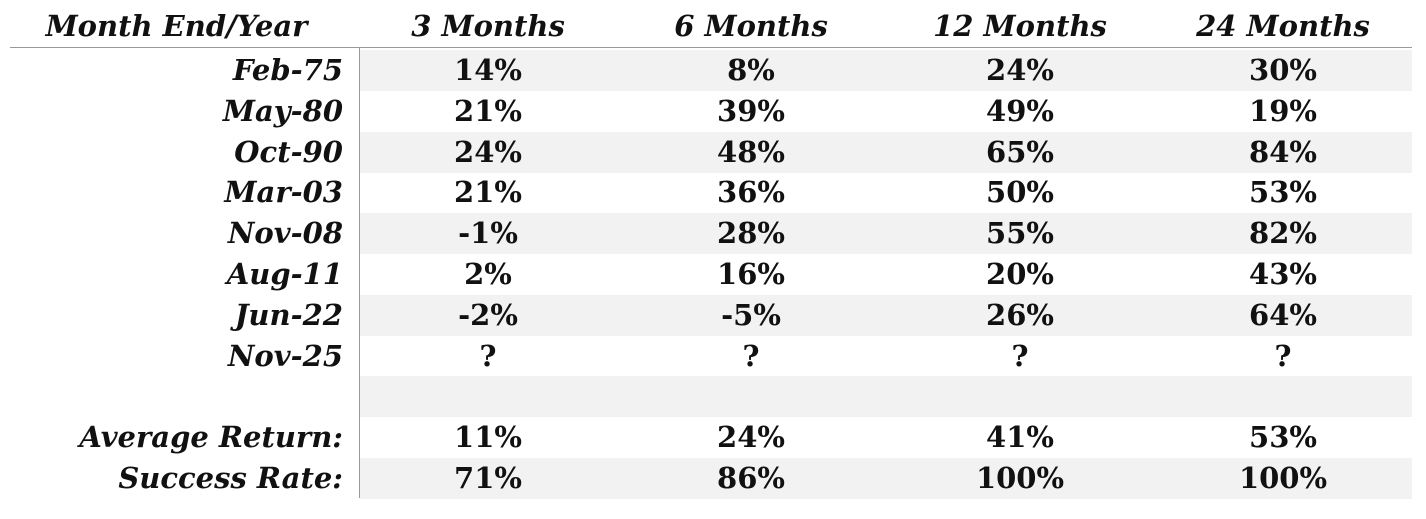 This screenshot has height=519, width=1426. What do you see at coordinates (1283, 274) in the screenshot?
I see `value-cell: 43%` at bounding box center [1283, 274].